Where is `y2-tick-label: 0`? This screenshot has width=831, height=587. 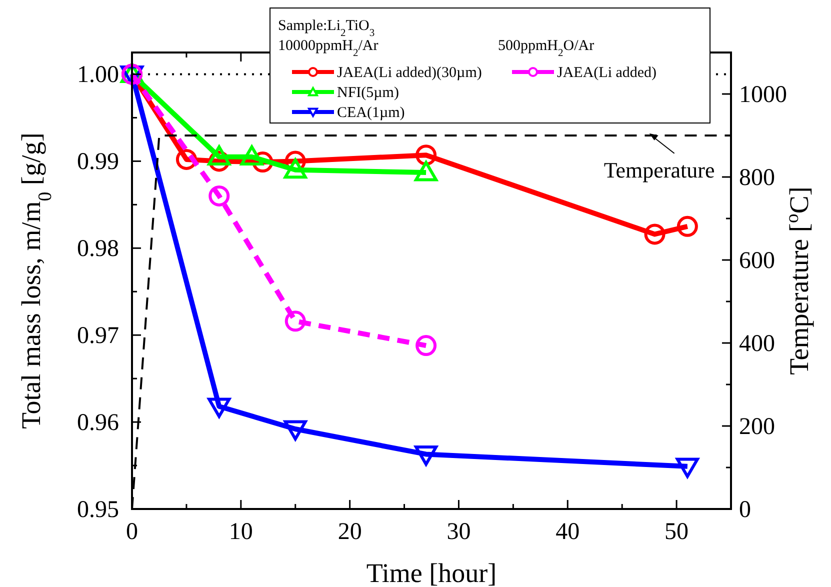 y2-tick-label: 0 is located at coordinates (745, 510).